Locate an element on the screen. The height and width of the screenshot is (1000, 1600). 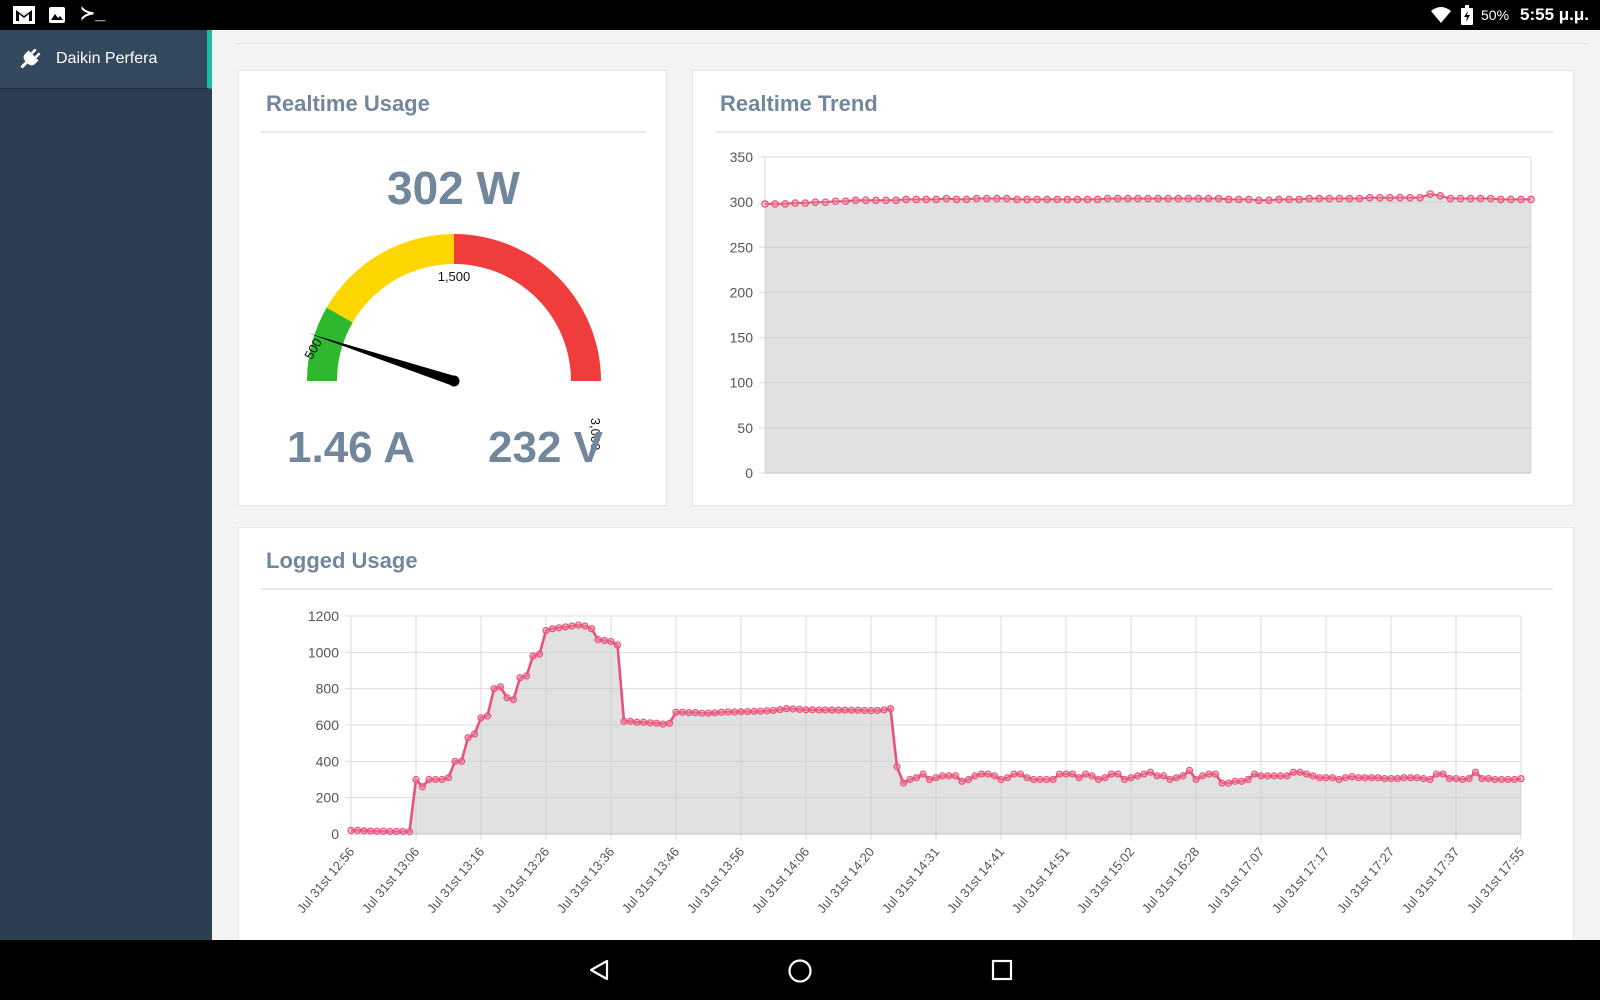
gauge-label-1500: 1,500 is located at coordinates (454, 276).